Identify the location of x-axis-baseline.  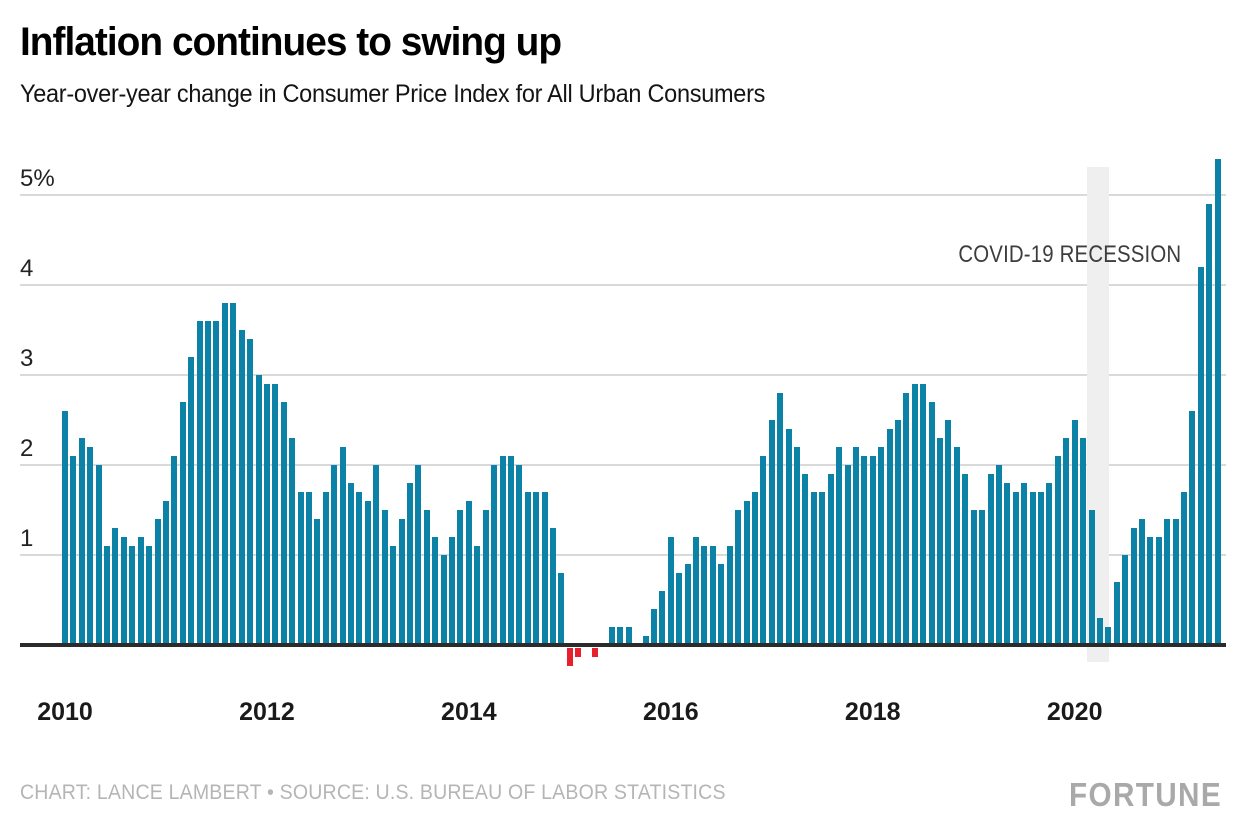
(623, 645).